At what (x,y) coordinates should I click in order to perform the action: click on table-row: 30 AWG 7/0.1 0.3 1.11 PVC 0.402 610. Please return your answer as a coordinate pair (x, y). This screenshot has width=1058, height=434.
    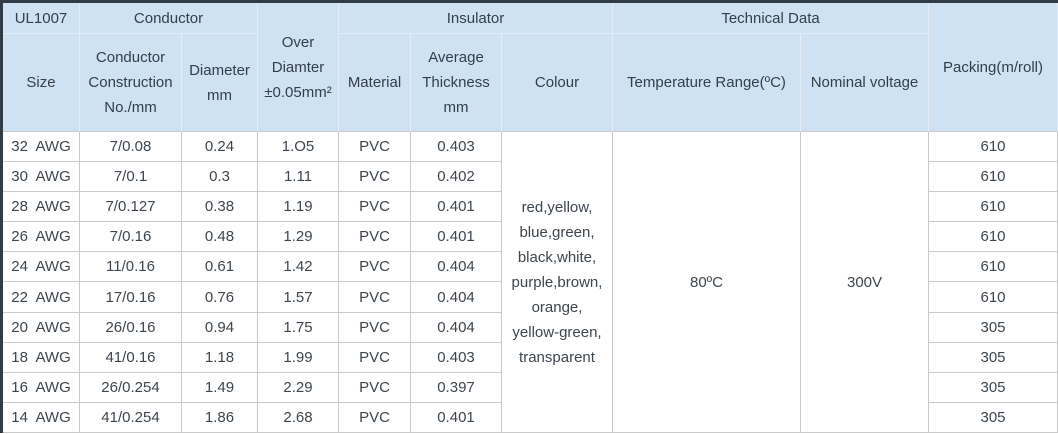
    Looking at the image, I should click on (530, 177).